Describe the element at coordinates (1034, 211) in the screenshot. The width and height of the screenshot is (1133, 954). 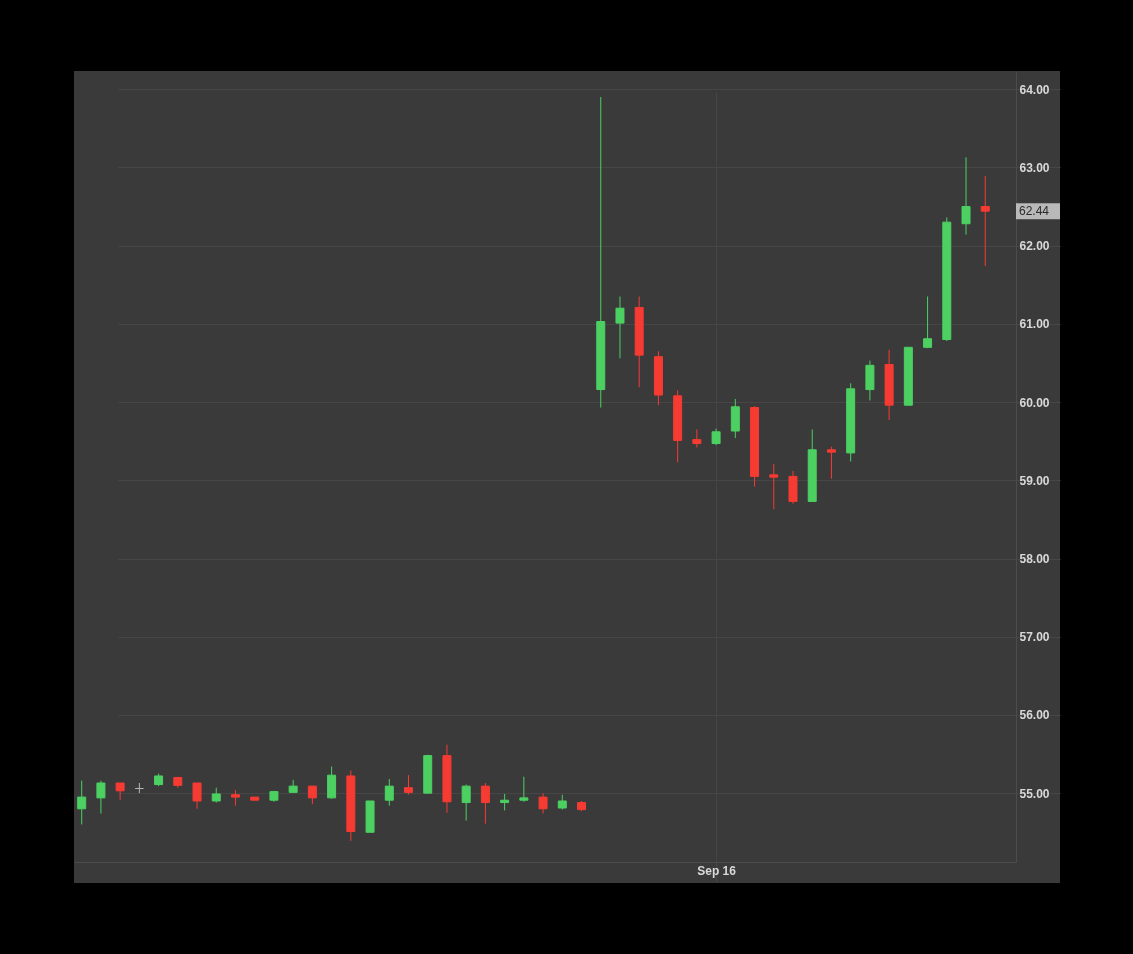
I see `text: 62.44` at that location.